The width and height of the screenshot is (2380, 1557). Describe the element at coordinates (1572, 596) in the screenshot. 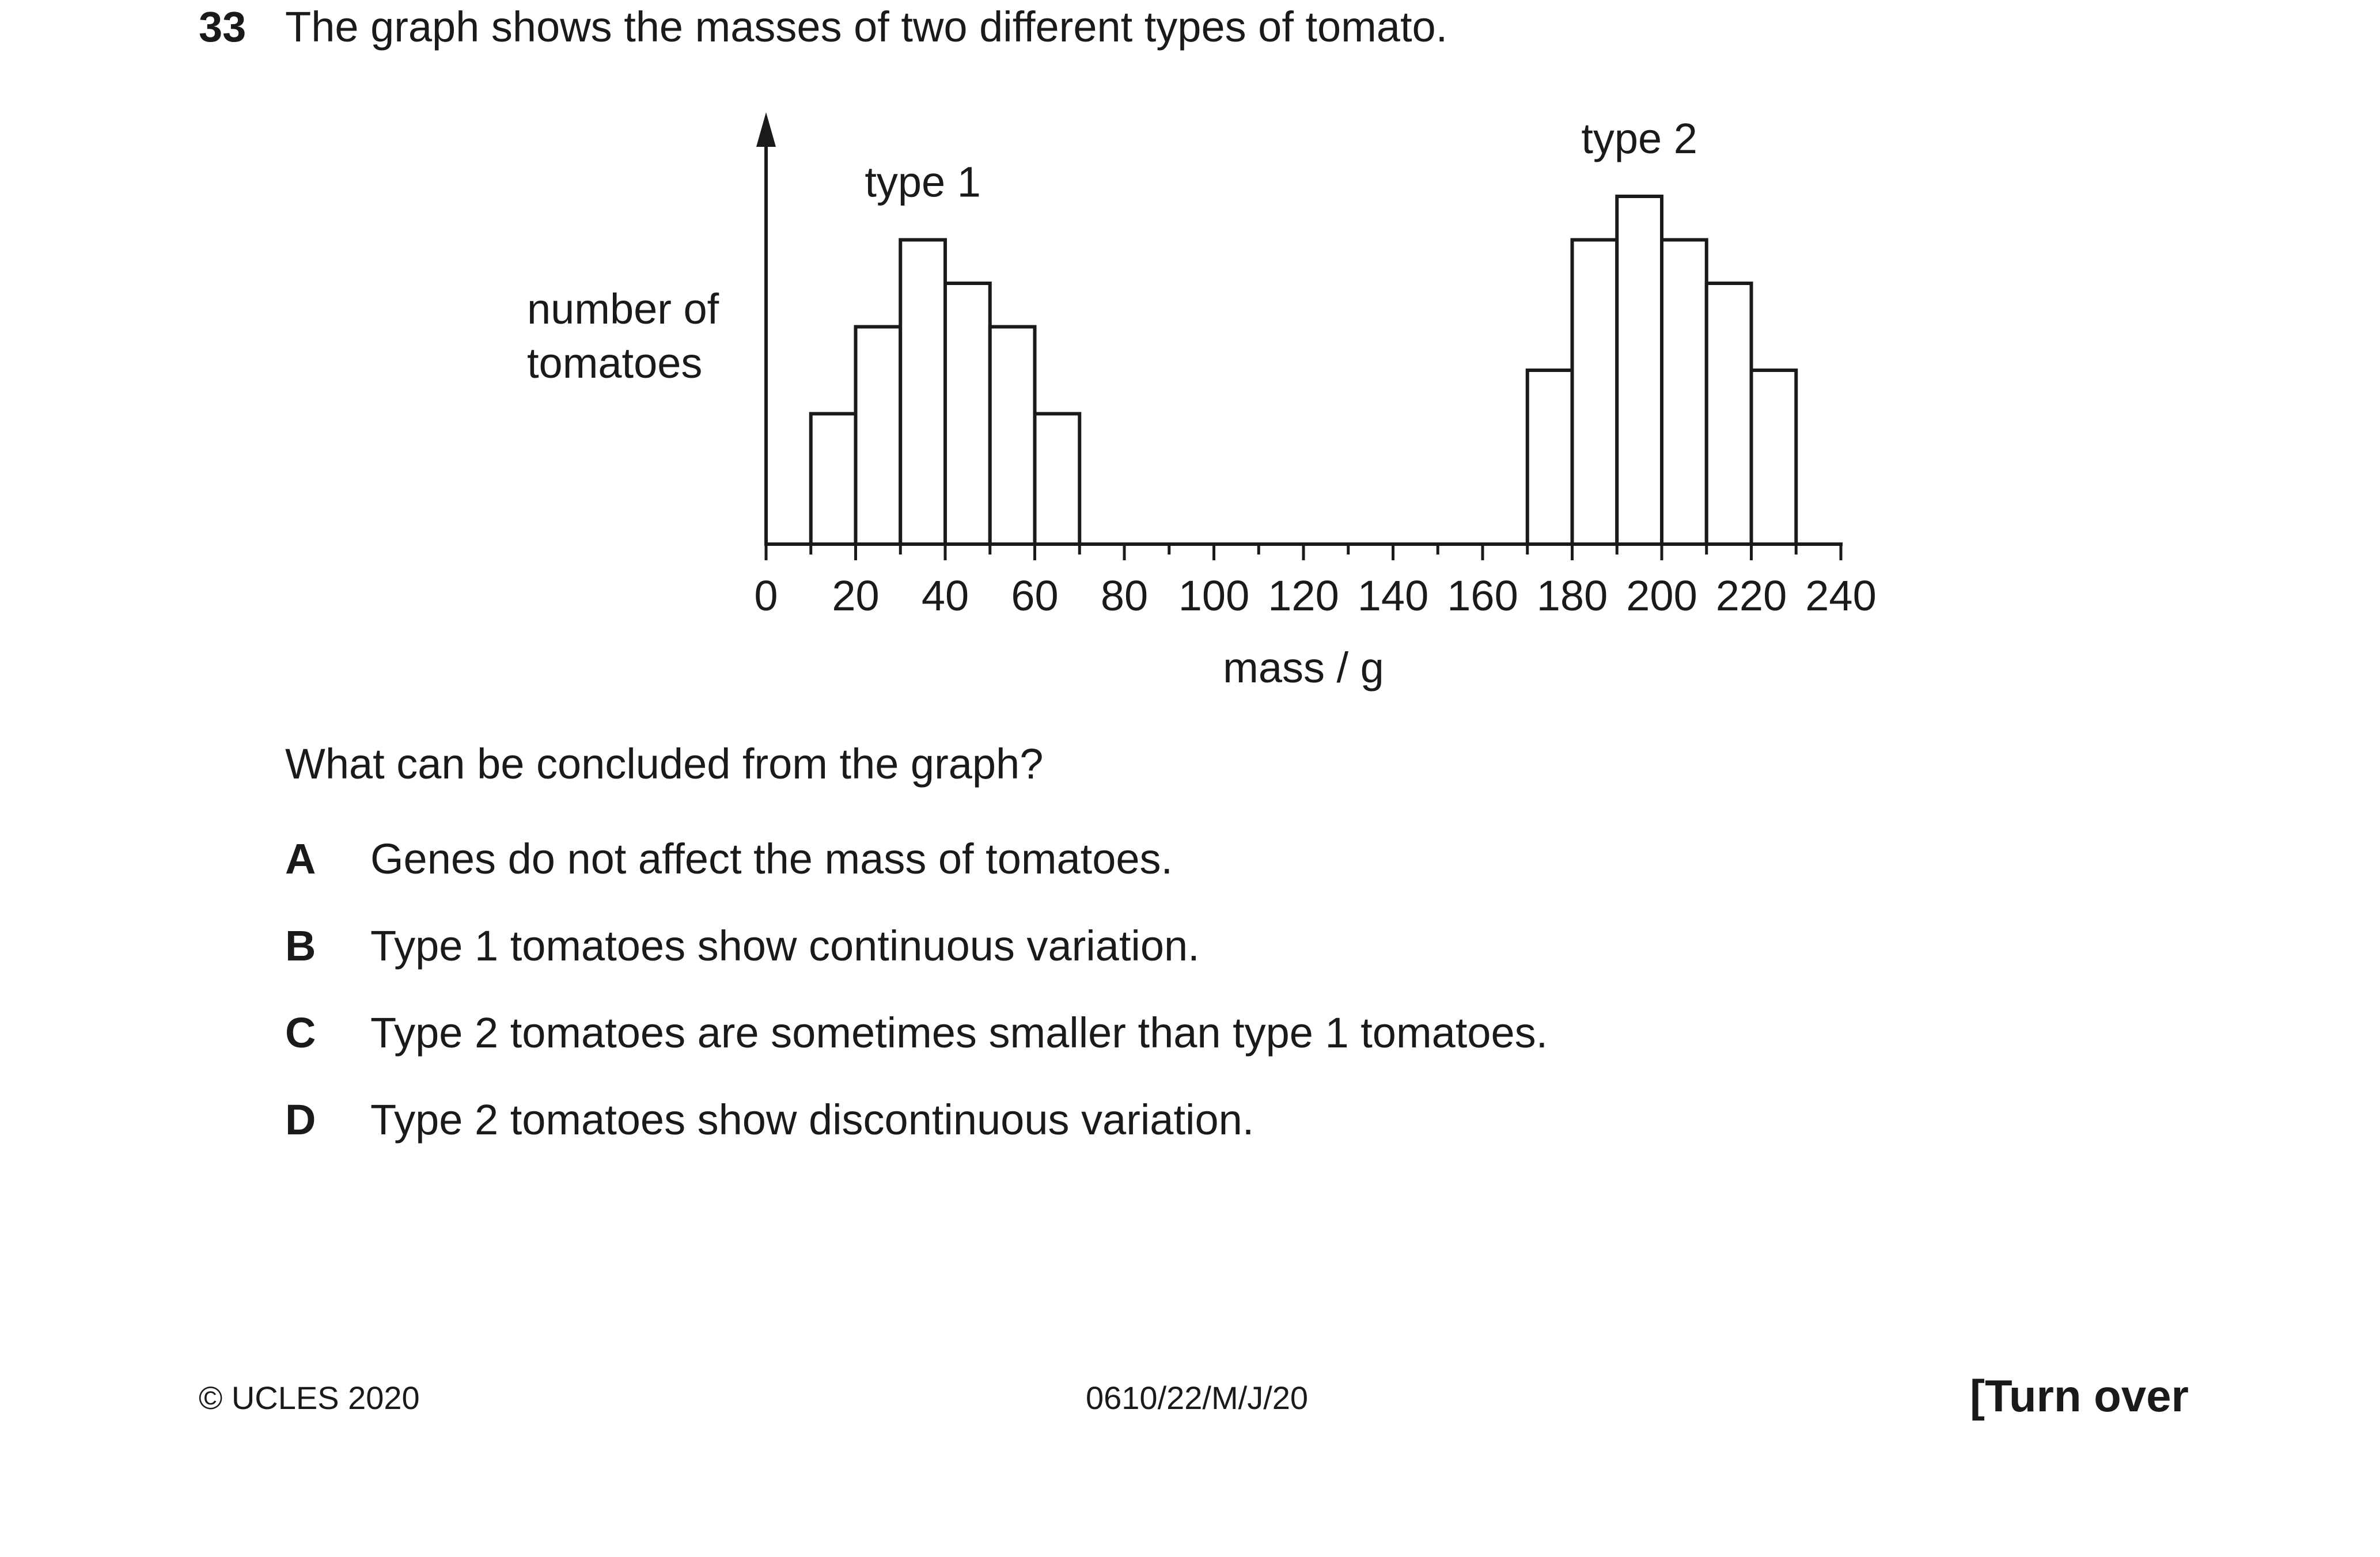

I see `x-tick-label-180: 180` at that location.